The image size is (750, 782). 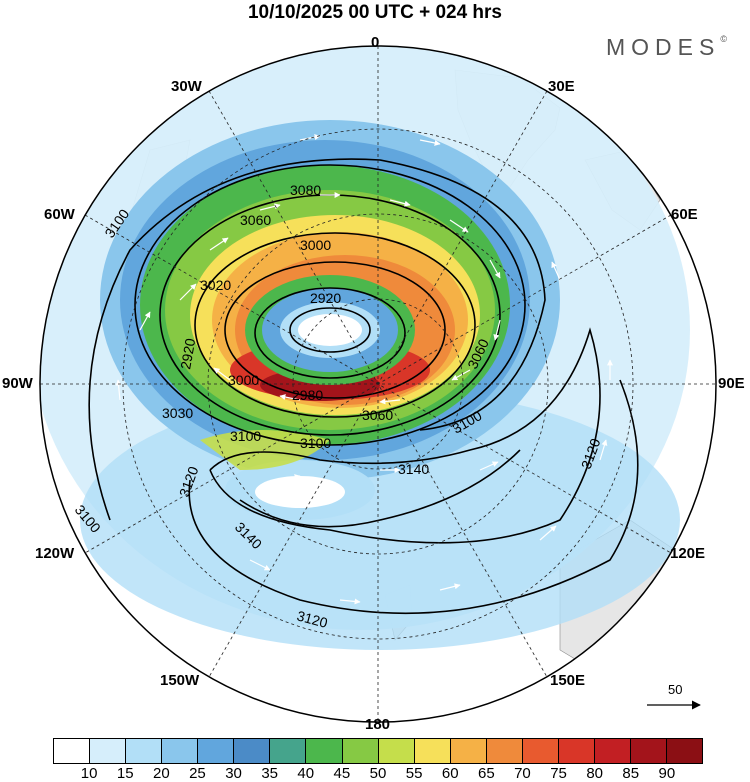 I want to click on colorbar-tick-label: 60, so click(x=450, y=773).